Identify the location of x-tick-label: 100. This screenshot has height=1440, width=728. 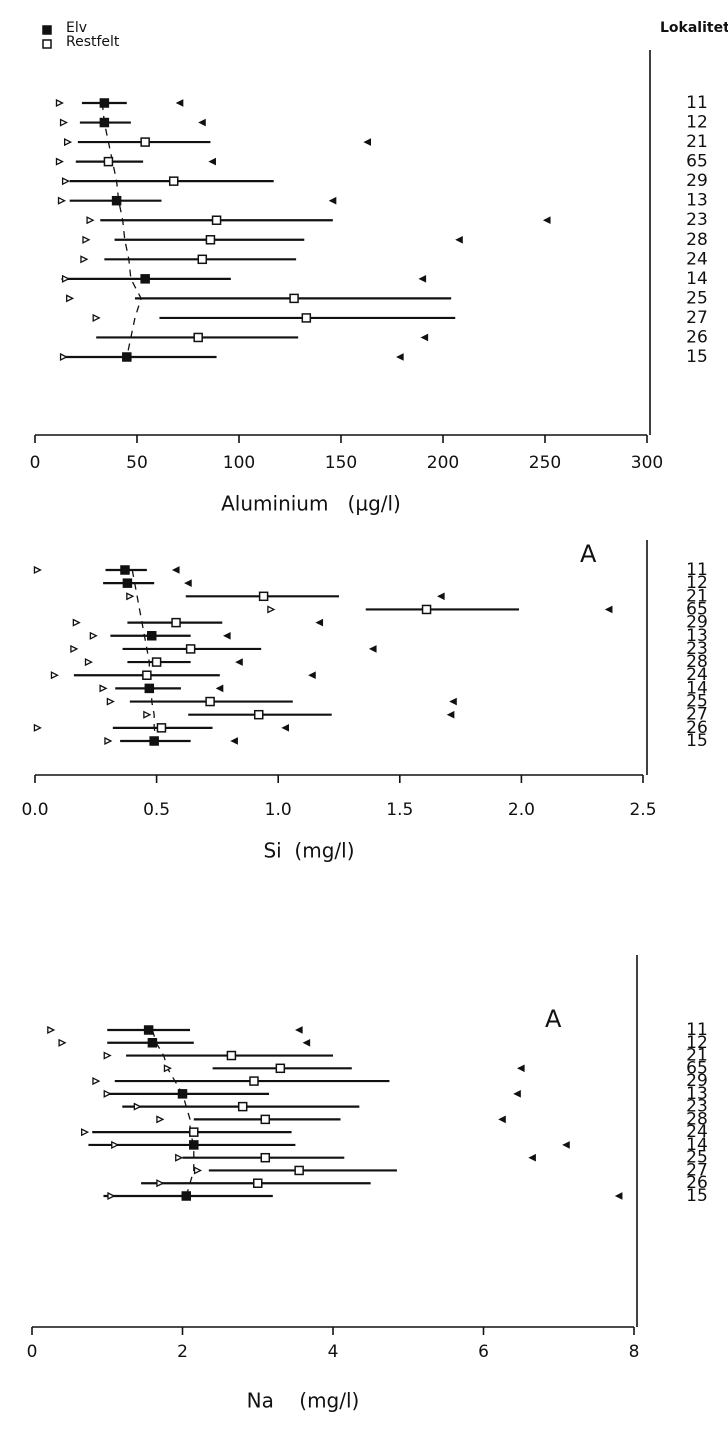
(239, 463).